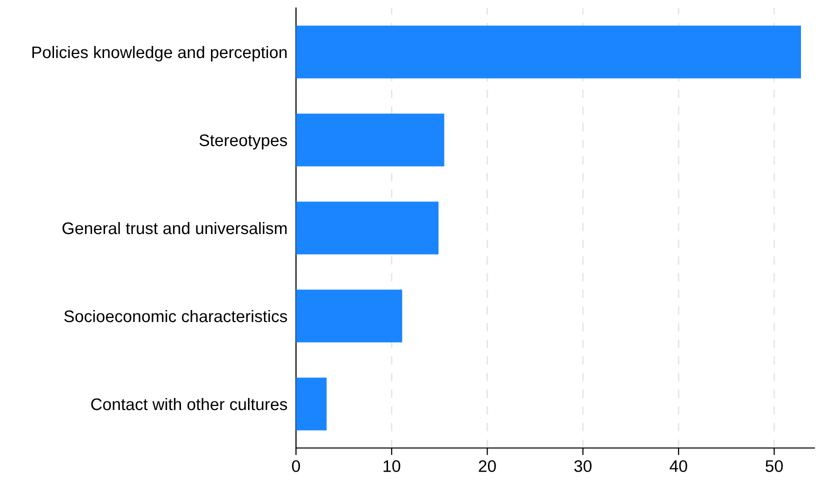 Image resolution: width=816 pixels, height=485 pixels. What do you see at coordinates (679, 466) in the screenshot?
I see `x-tick-label: 40` at bounding box center [679, 466].